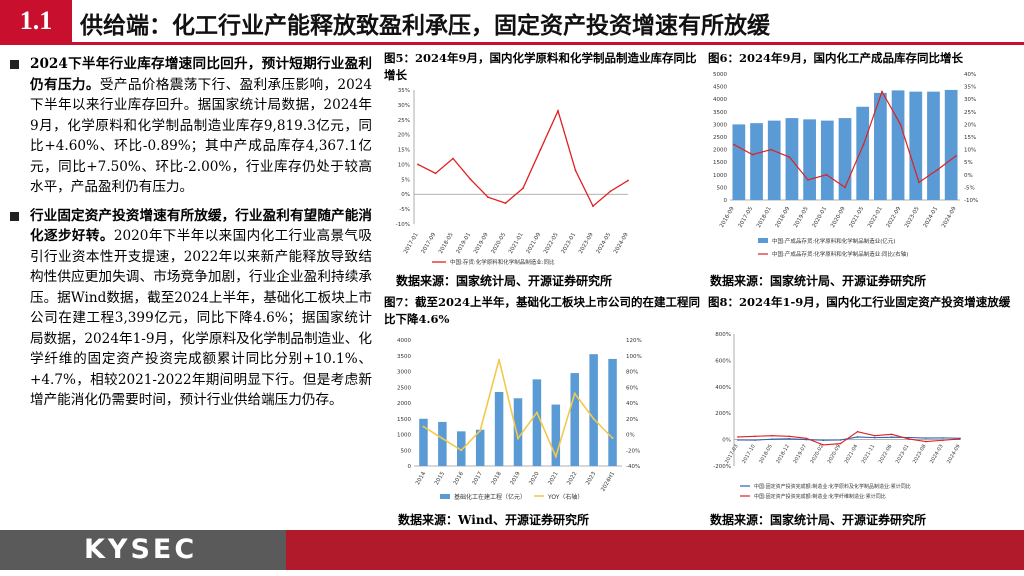  I want to click on y-tick-label: 35%, so click(404, 91).